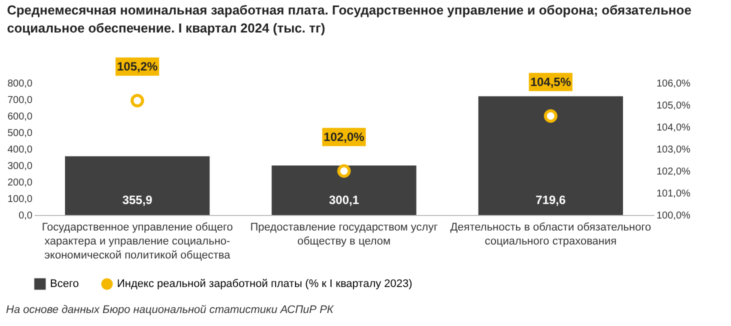  What do you see at coordinates (137, 200) in the screenshot?
I see `data-label: 355,9` at bounding box center [137, 200].